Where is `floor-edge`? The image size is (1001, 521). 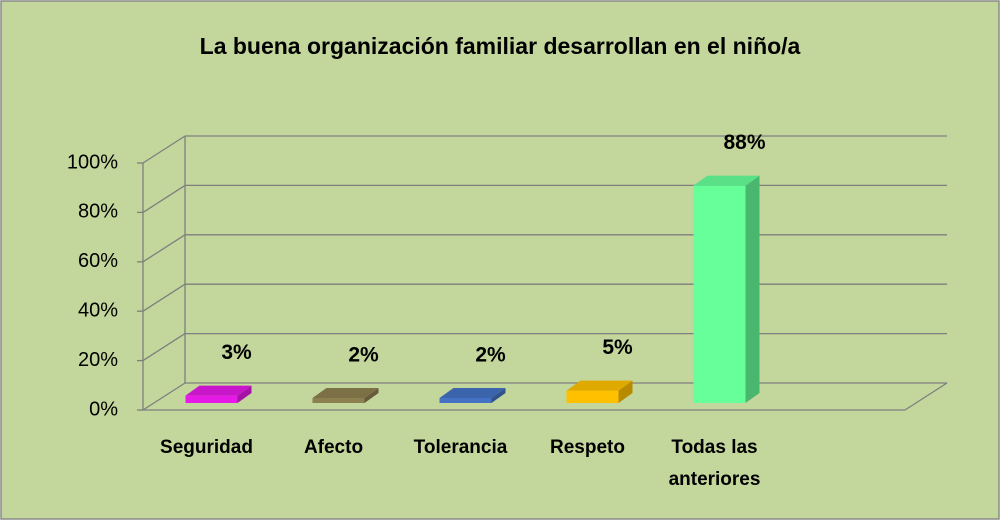 floor-edge is located at coordinates (926, 396).